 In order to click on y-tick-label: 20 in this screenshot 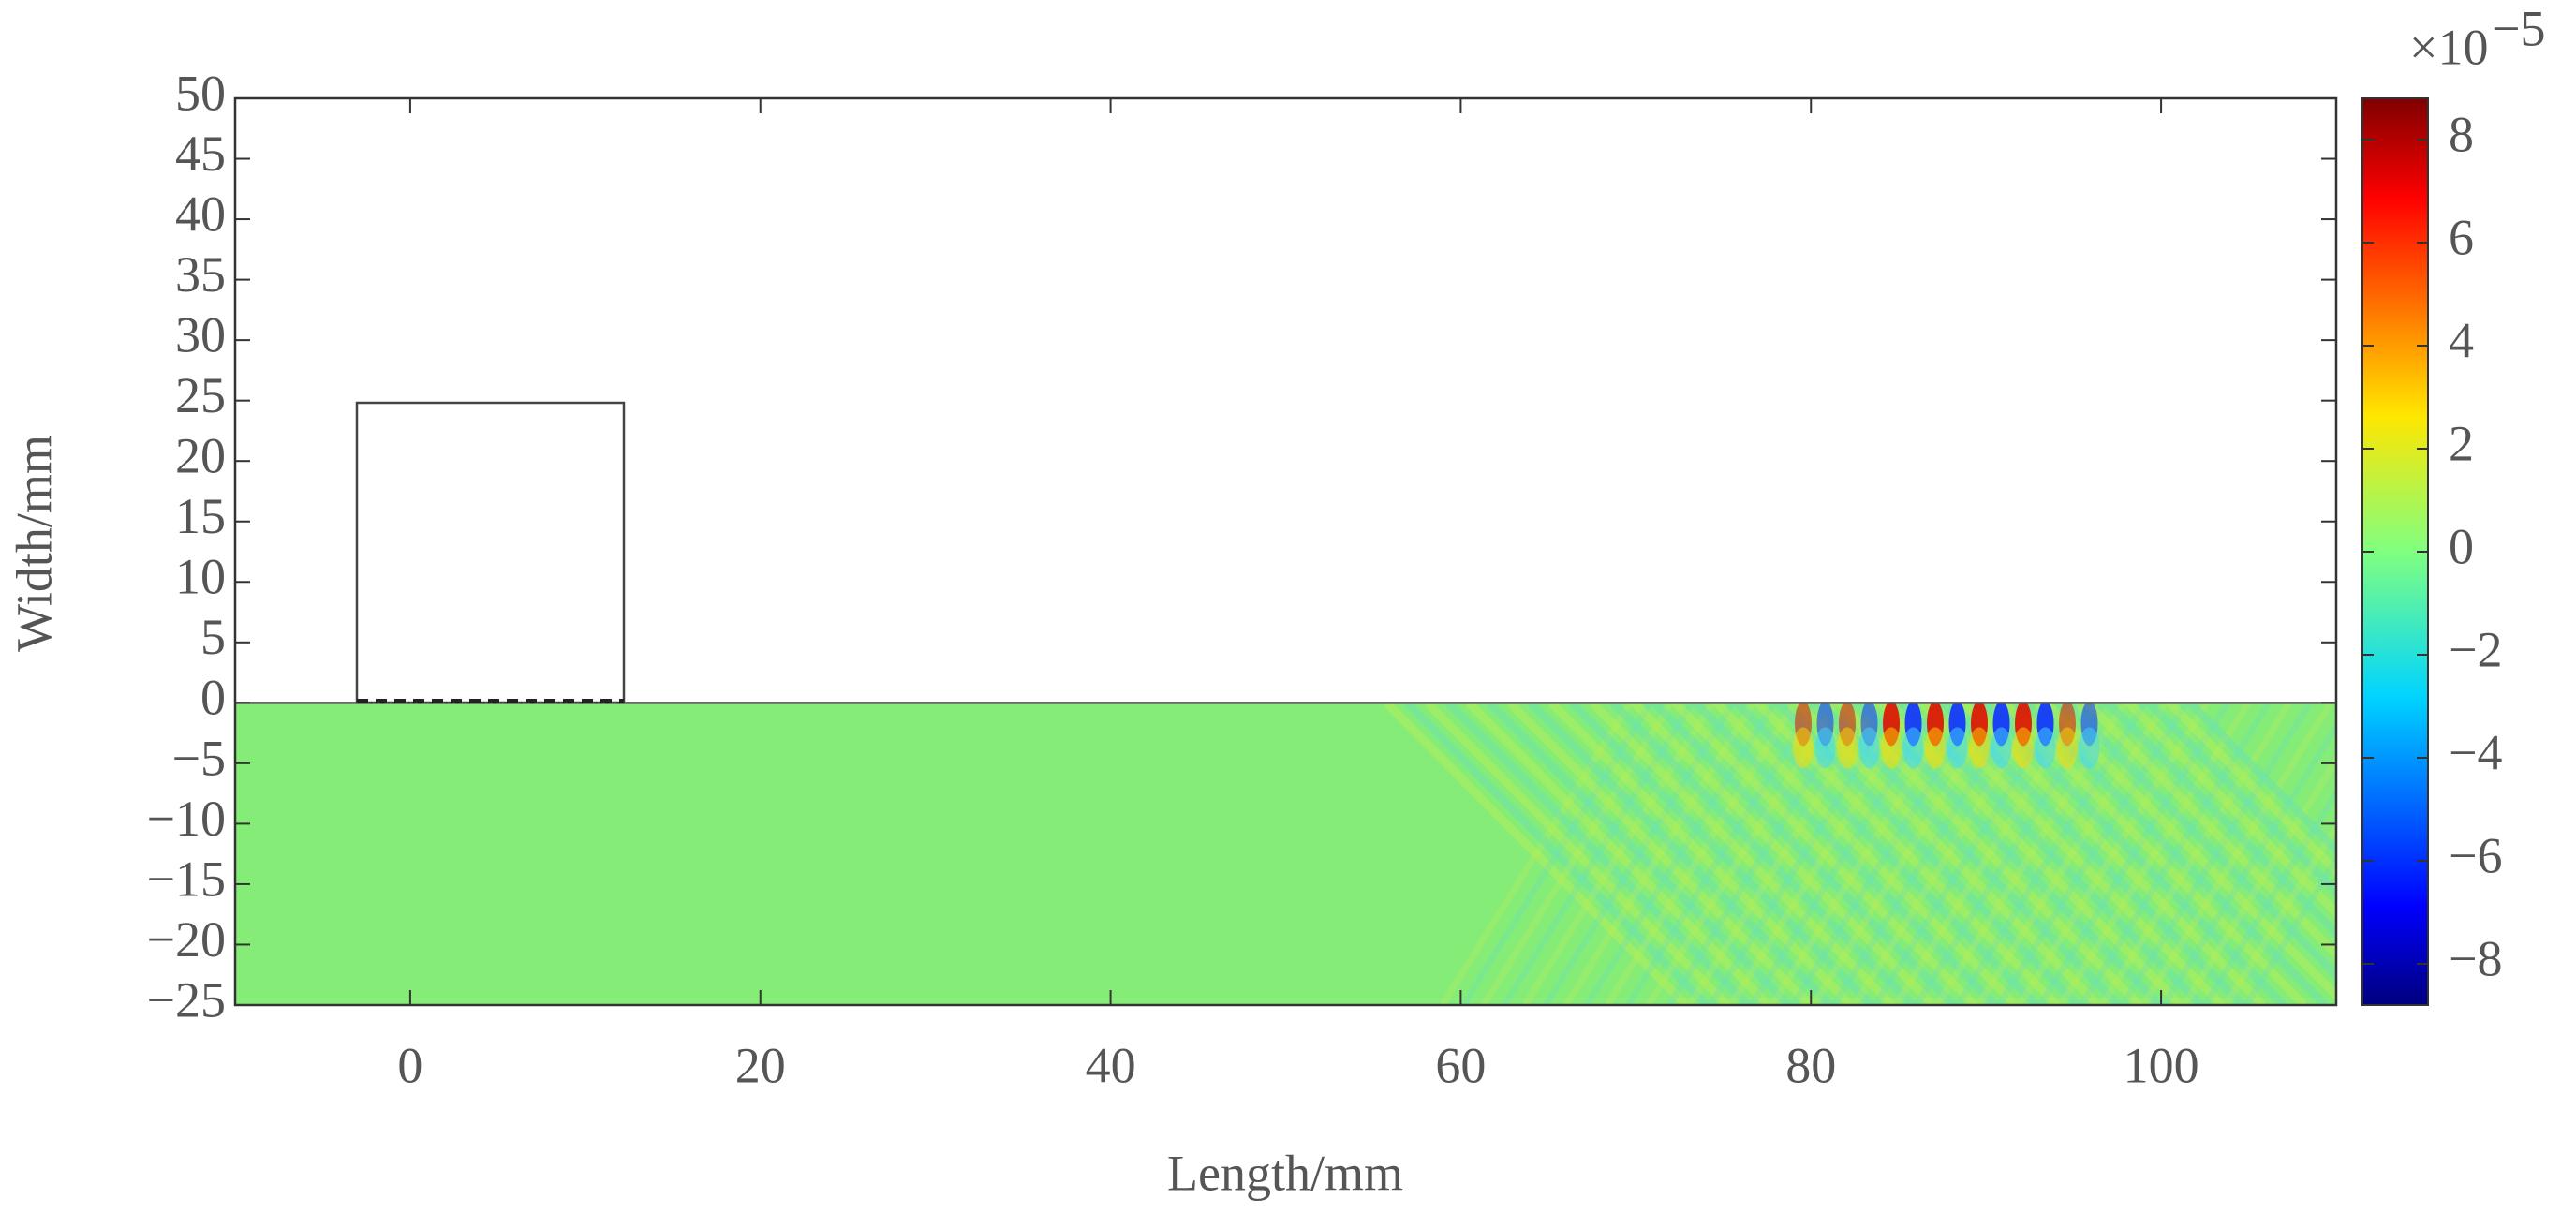, I will do `click(201, 456)`.